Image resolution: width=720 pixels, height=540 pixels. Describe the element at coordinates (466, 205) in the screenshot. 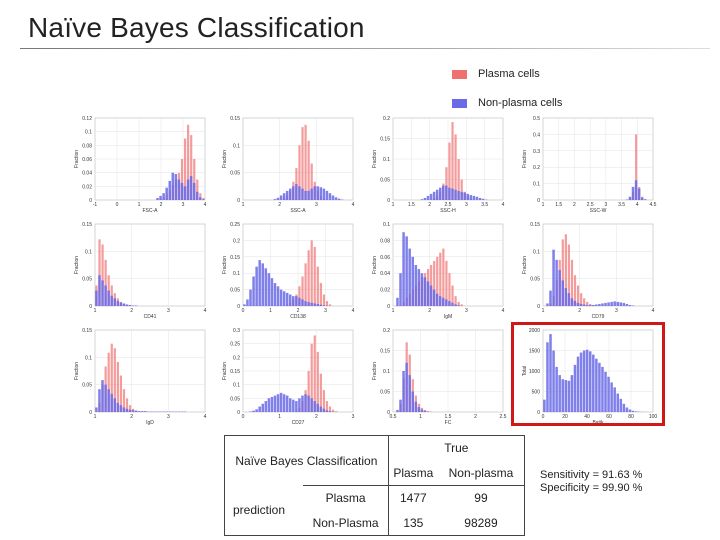

I see `x-tick-label: 3` at that location.